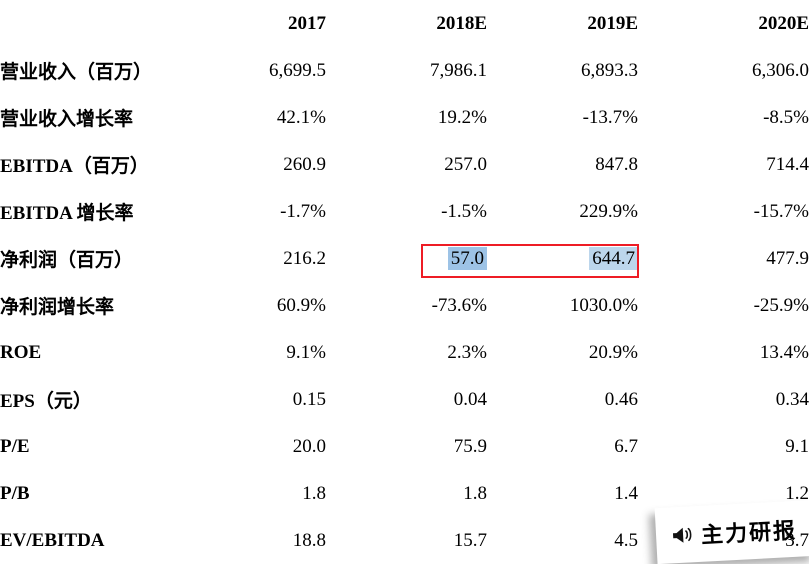  I want to click on cell-value: 1.4, so click(626, 493).